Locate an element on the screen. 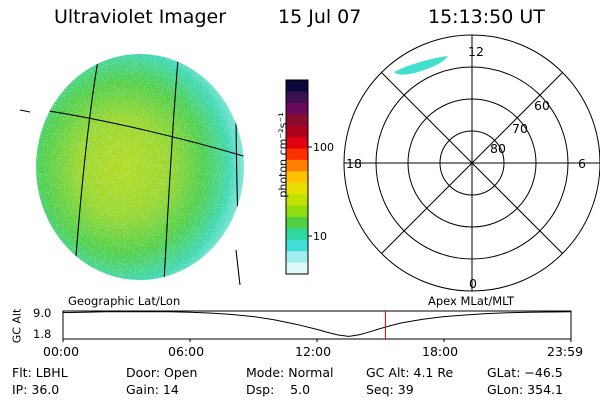 The width and height of the screenshot is (600, 400). apex-label: Apex MLat/MLT is located at coordinates (471, 301).